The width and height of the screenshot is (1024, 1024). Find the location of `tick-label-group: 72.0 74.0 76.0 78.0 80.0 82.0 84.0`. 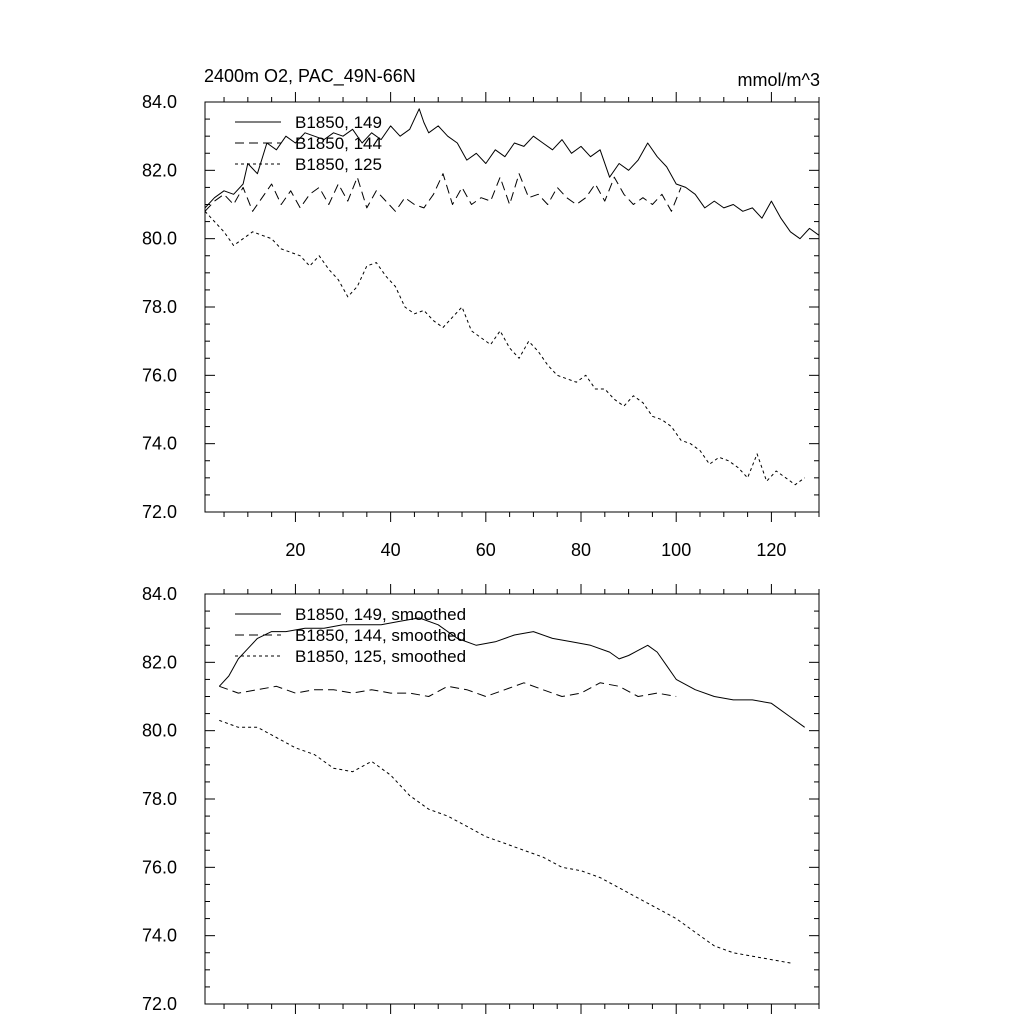

tick-label-group: 72.0 74.0 76.0 78.0 80.0 82.0 84.0 is located at coordinates (159, 799).